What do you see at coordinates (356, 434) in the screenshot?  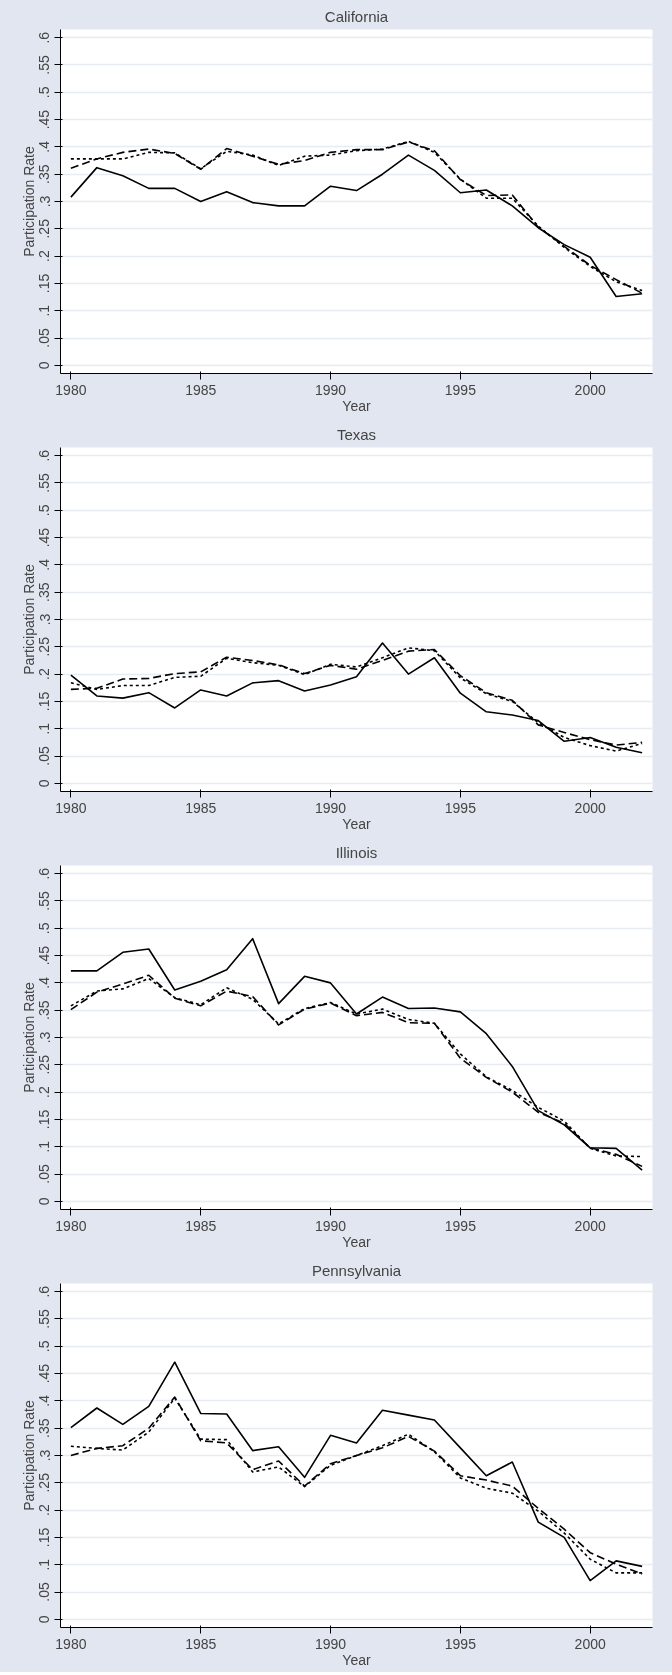 I see `chart-title: Texas` at bounding box center [356, 434].